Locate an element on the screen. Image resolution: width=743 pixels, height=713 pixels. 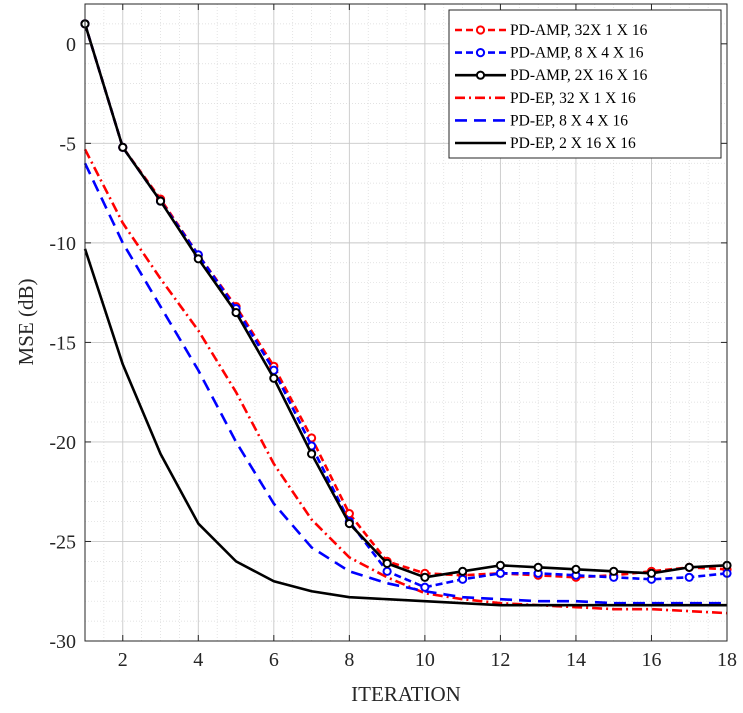
legend-label: PD-AMP, 8 X 4 X 16 is located at coordinates (577, 53).